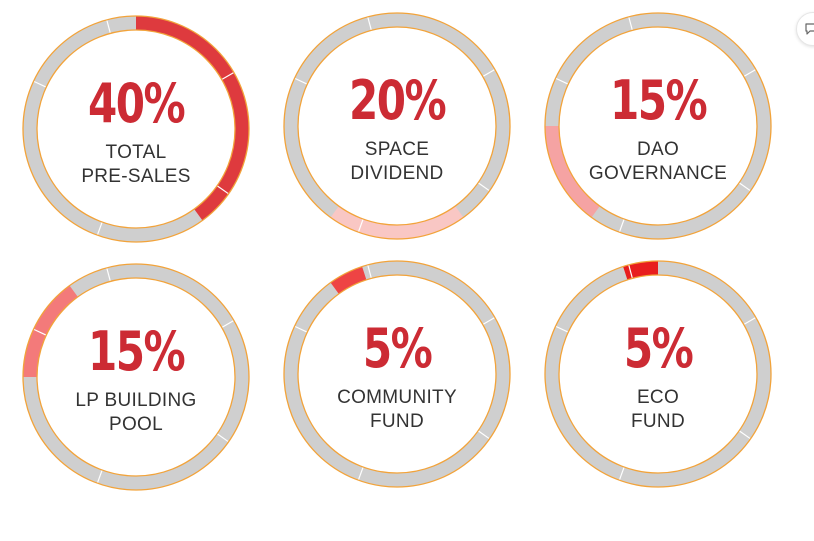 This screenshot has width=814, height=541. I want to click on ring-chart: 5% ECO FUND, so click(658, 374).